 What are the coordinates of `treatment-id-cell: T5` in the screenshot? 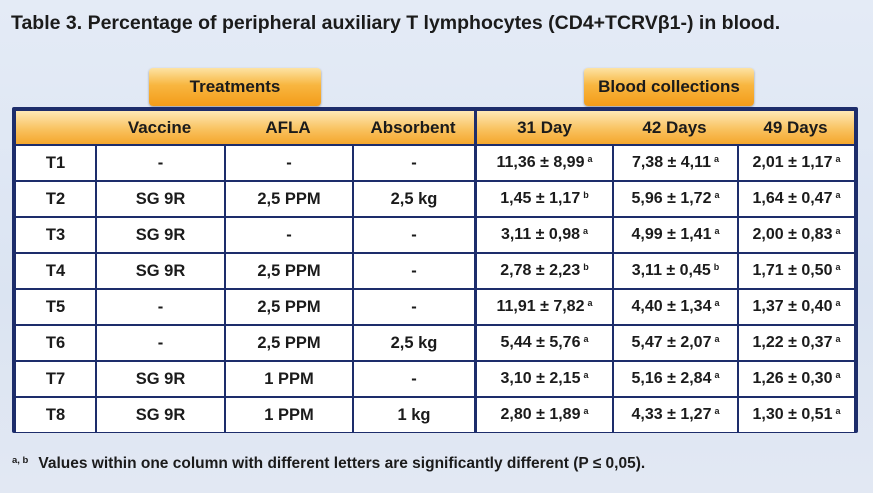 It's located at (55, 306).